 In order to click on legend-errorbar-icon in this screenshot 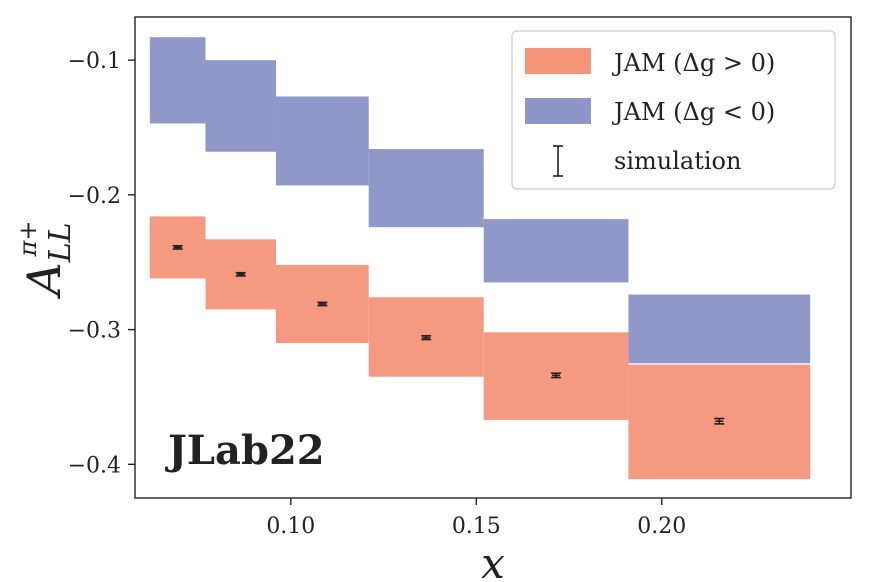, I will do `click(558, 161)`.